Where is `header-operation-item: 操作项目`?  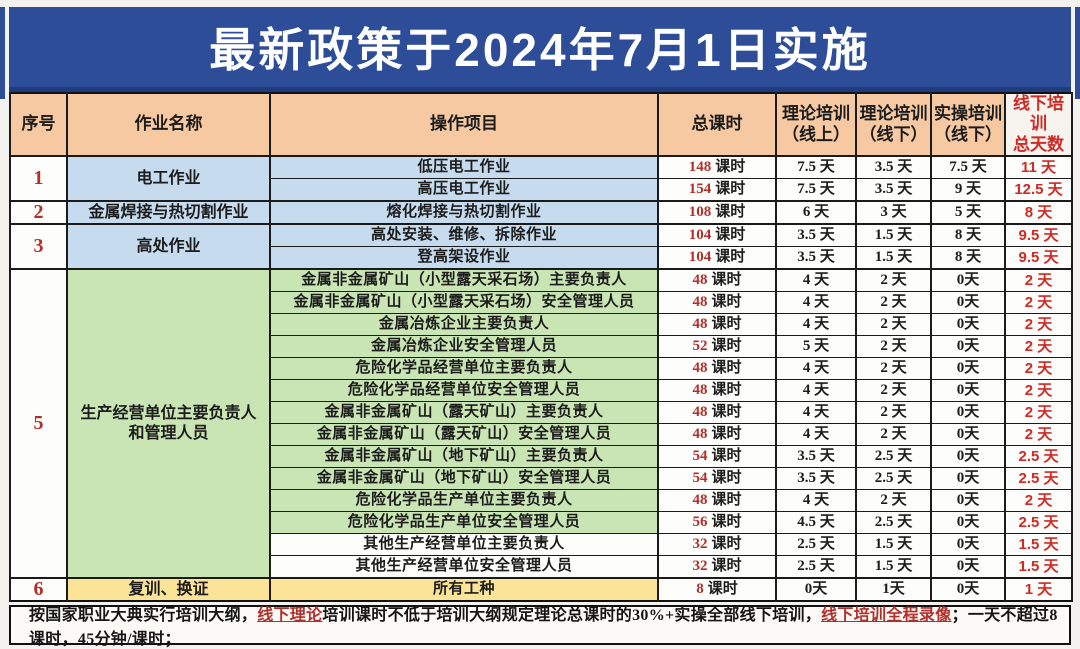
header-operation-item: 操作项目 is located at coordinates (464, 125).